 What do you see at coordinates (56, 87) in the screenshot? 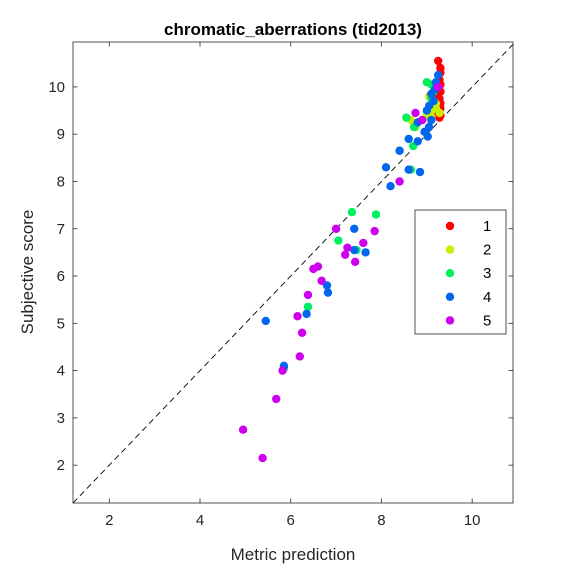
I see `y-tick-label: 10` at bounding box center [56, 87].